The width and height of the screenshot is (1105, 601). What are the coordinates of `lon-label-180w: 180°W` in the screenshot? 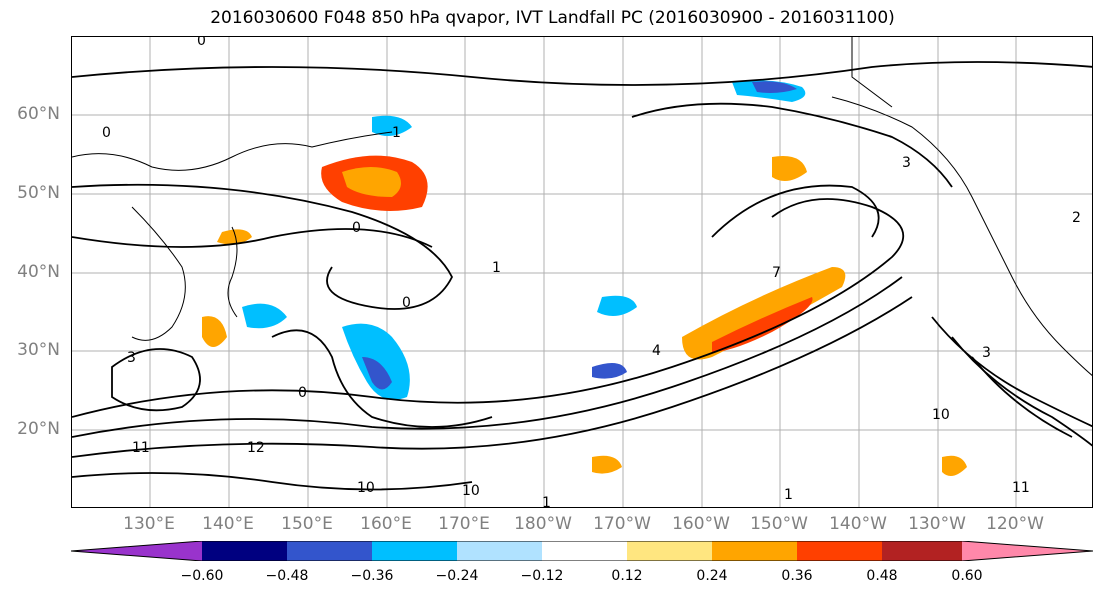 It's located at (543, 524).